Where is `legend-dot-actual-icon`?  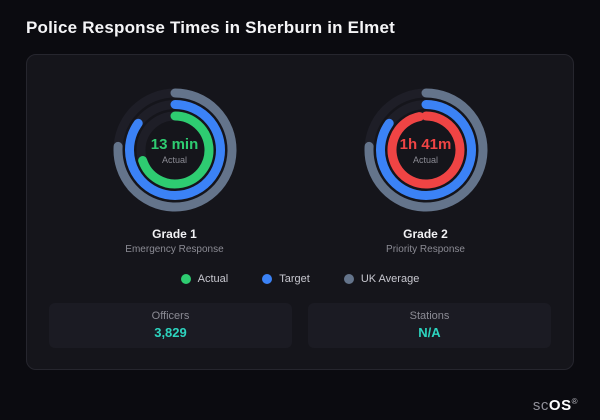
legend-dot-actual-icon is located at coordinates (185, 279).